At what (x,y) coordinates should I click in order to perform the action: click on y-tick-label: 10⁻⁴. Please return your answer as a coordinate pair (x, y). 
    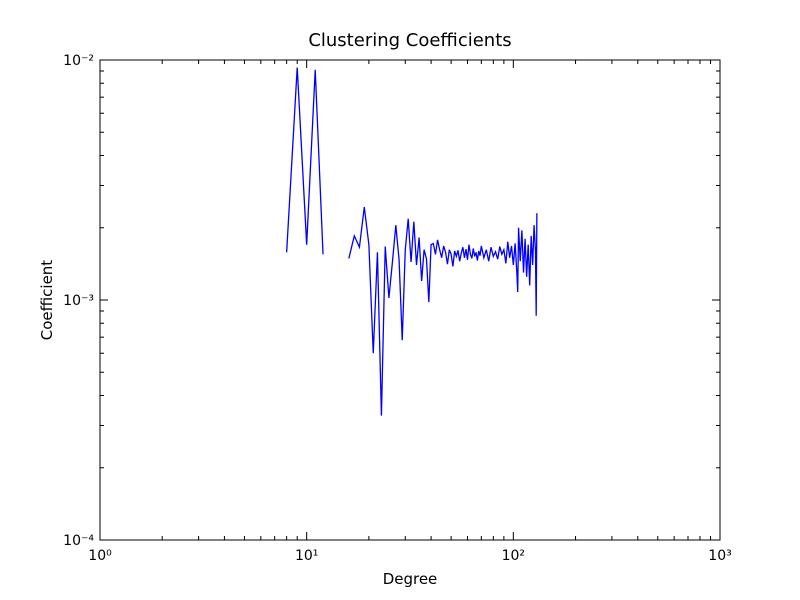
    Looking at the image, I should click on (78, 541).